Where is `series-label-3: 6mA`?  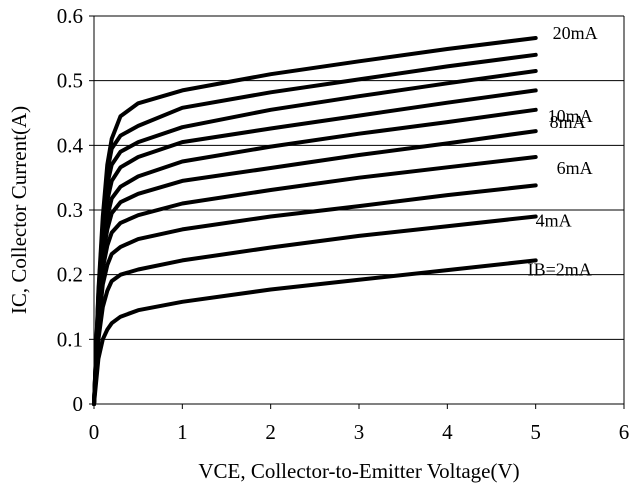
series-label-3: 6mA is located at coordinates (575, 168).